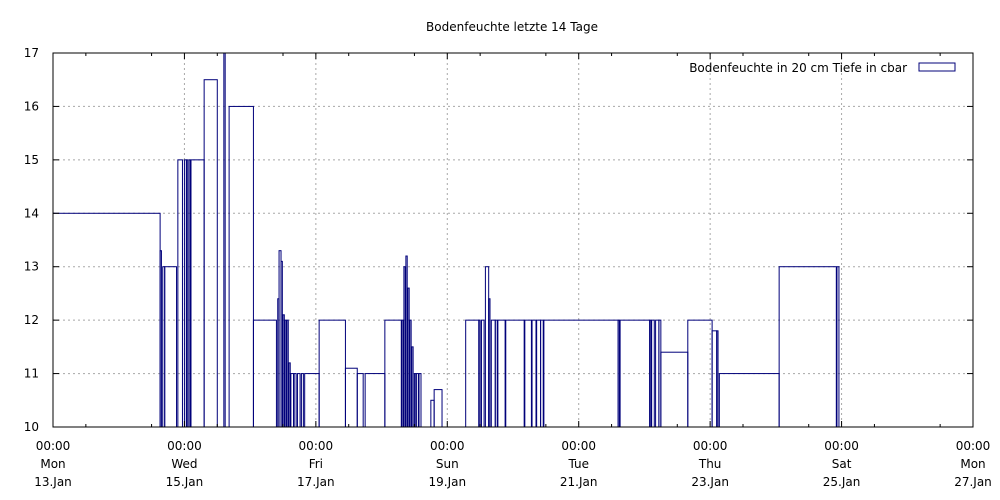 This screenshot has height=500, width=1000. I want to click on x-tick-label: Tue, so click(578, 464).